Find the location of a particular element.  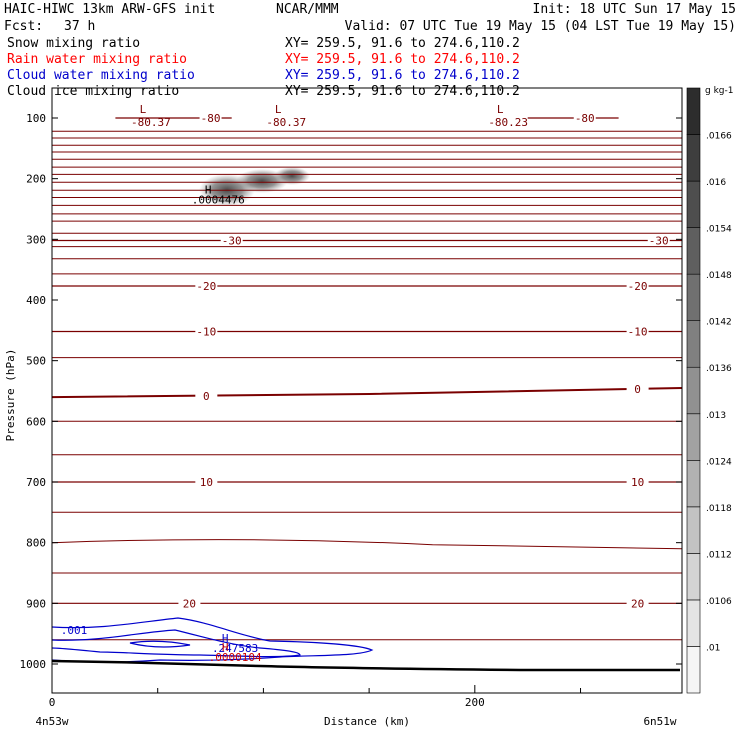

colorbar-label: .0106 is located at coordinates (719, 602).